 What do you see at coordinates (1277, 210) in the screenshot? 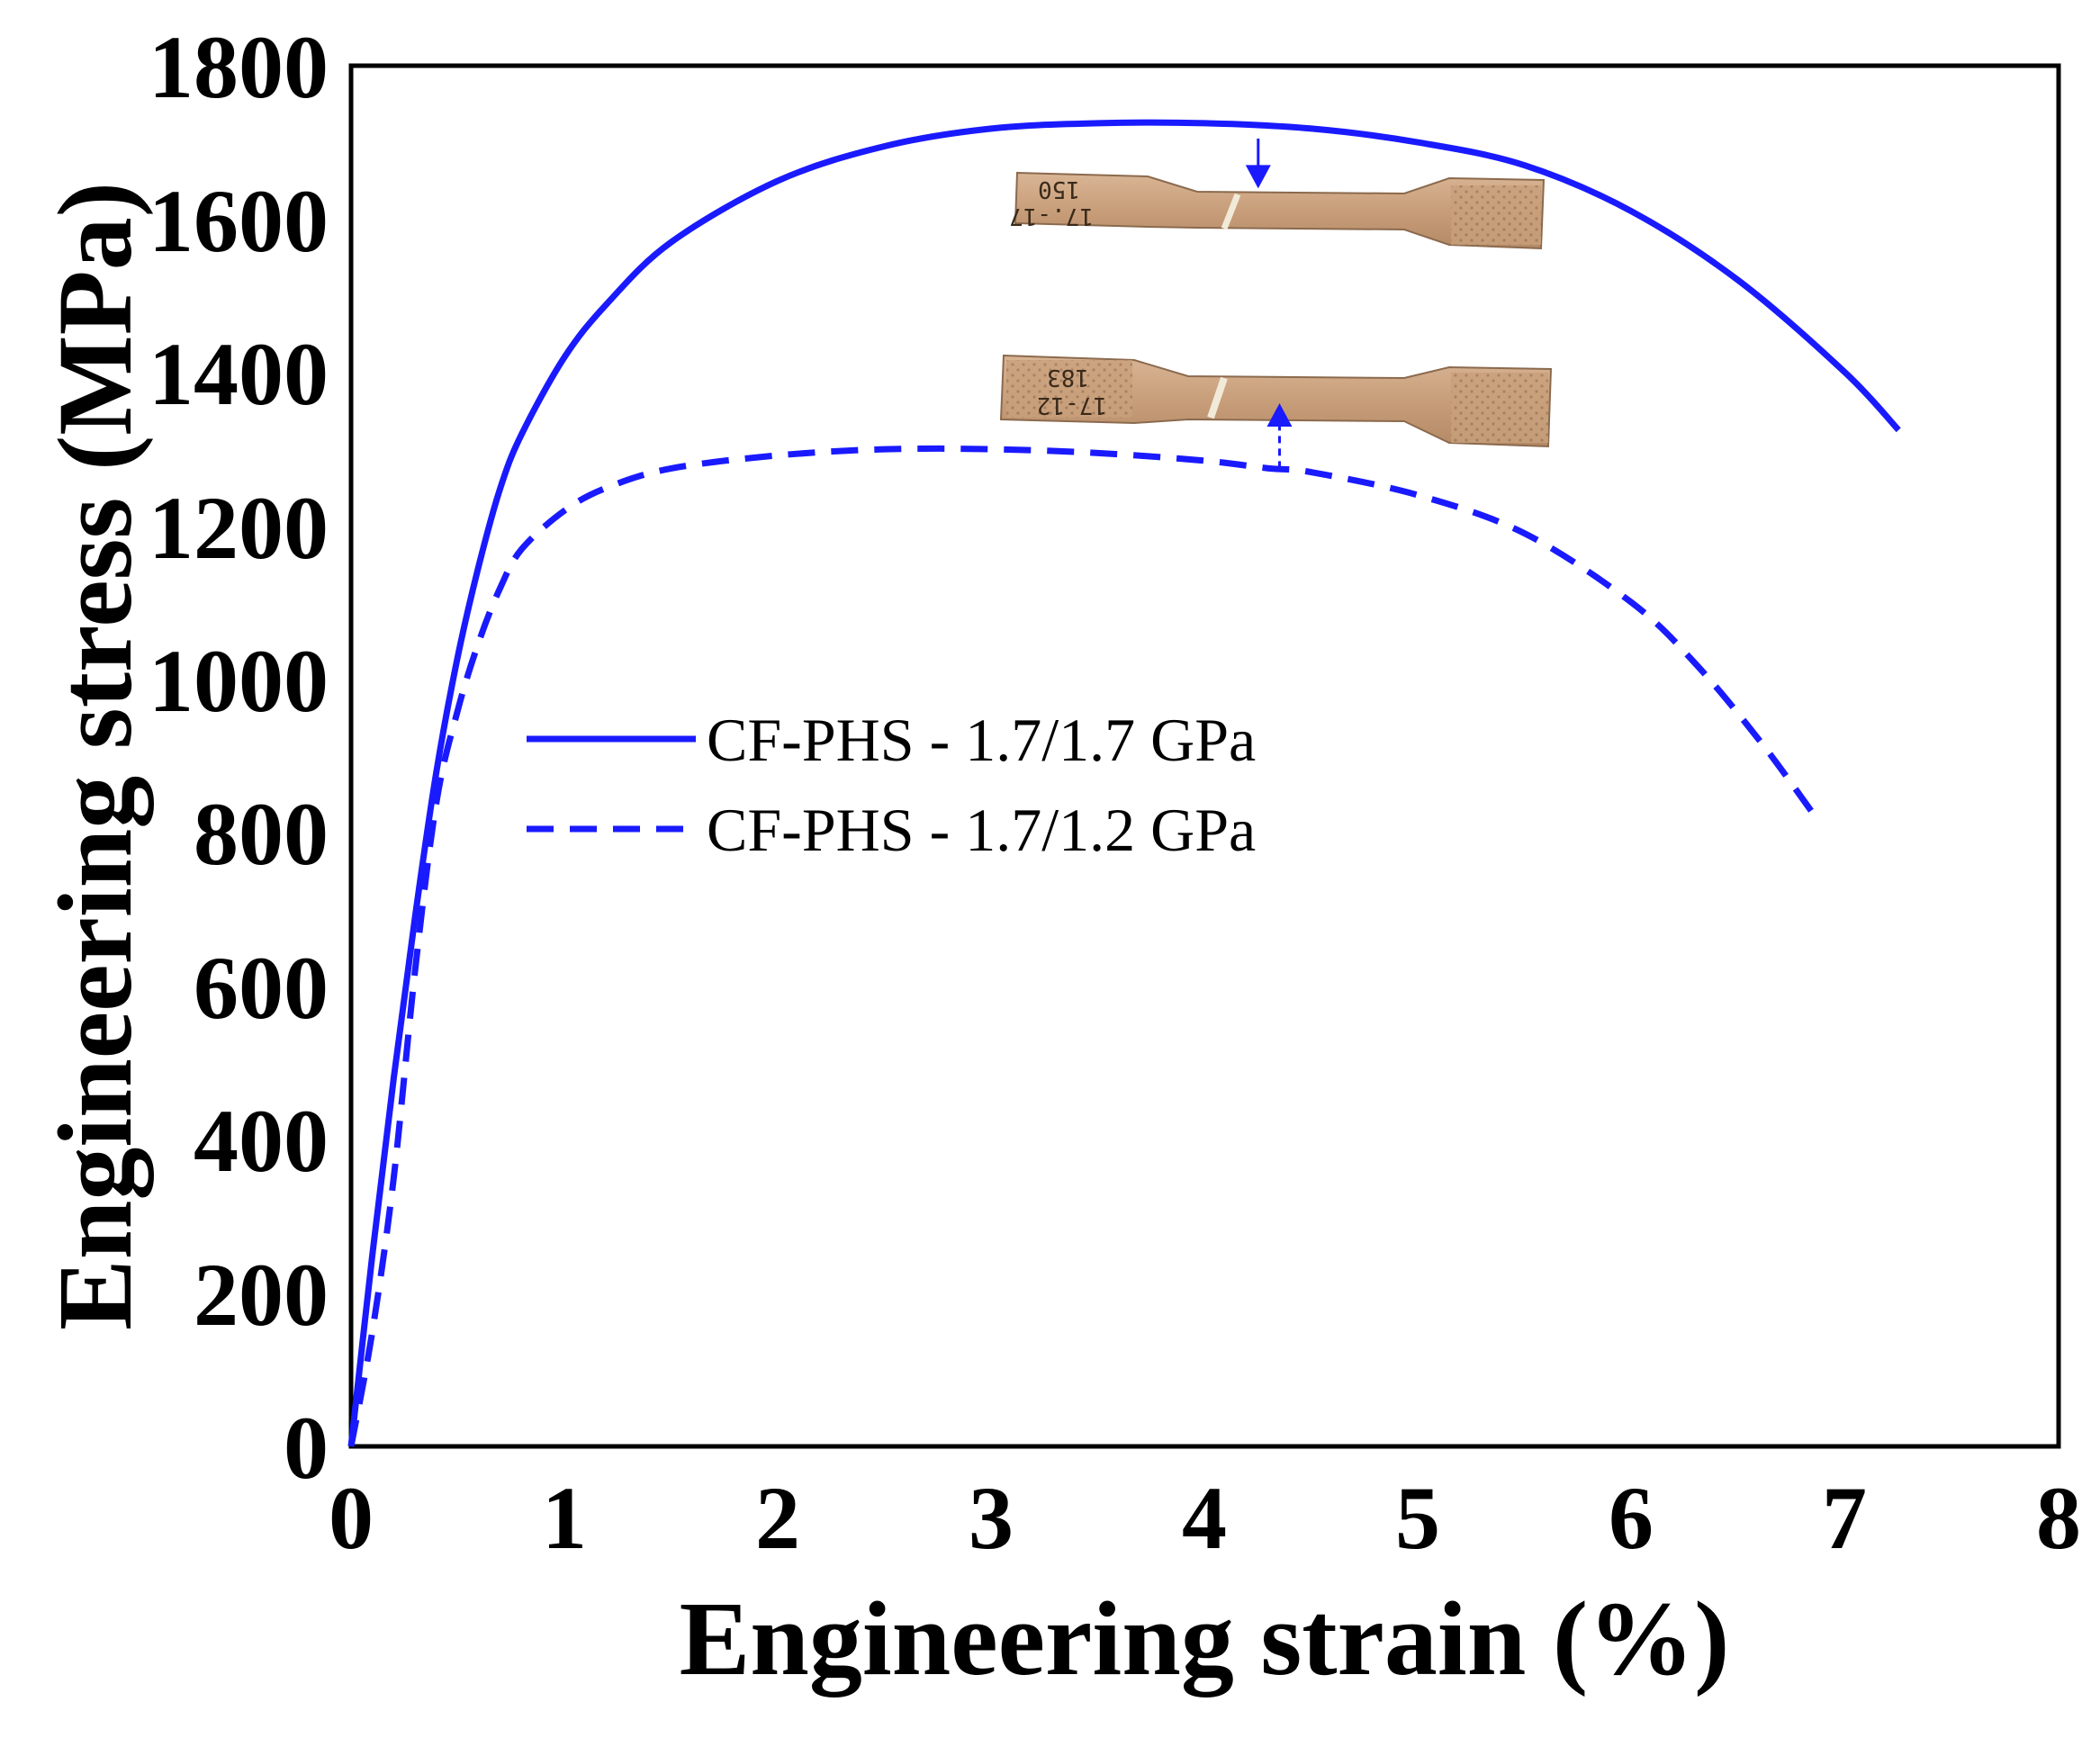
I see `specimen-photo-upper: 150 17.-17` at bounding box center [1277, 210].